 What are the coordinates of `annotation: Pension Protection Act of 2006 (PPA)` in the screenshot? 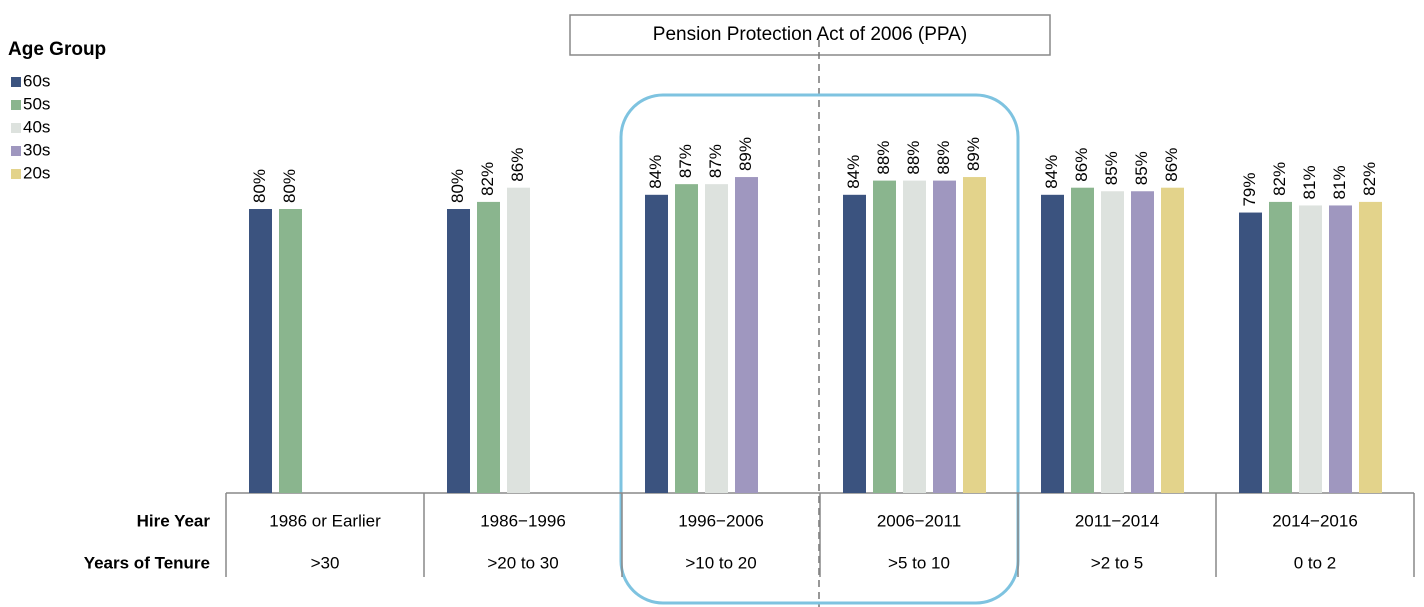 It's located at (810, 34).